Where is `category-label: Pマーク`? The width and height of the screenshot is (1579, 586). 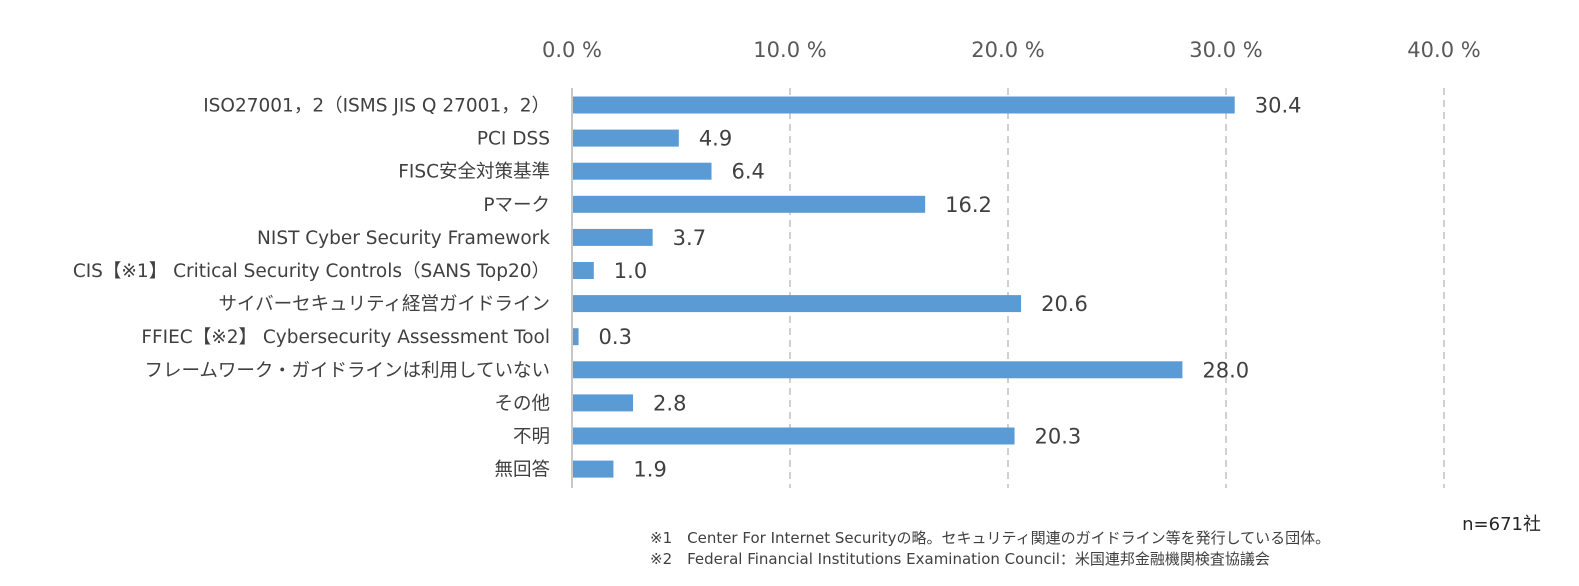 category-label: Pマーク is located at coordinates (516, 205).